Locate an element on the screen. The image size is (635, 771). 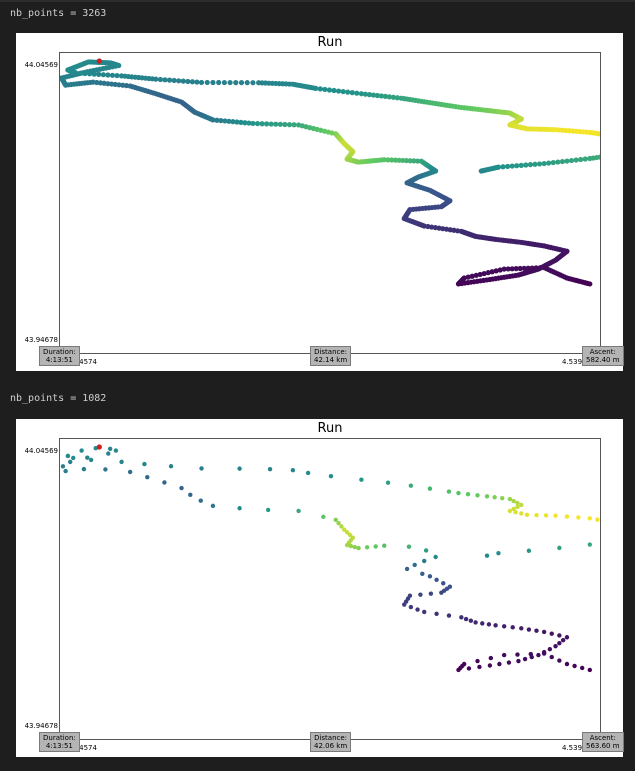
duration-box: Duration: 4:13:51 is located at coordinates (59, 356).